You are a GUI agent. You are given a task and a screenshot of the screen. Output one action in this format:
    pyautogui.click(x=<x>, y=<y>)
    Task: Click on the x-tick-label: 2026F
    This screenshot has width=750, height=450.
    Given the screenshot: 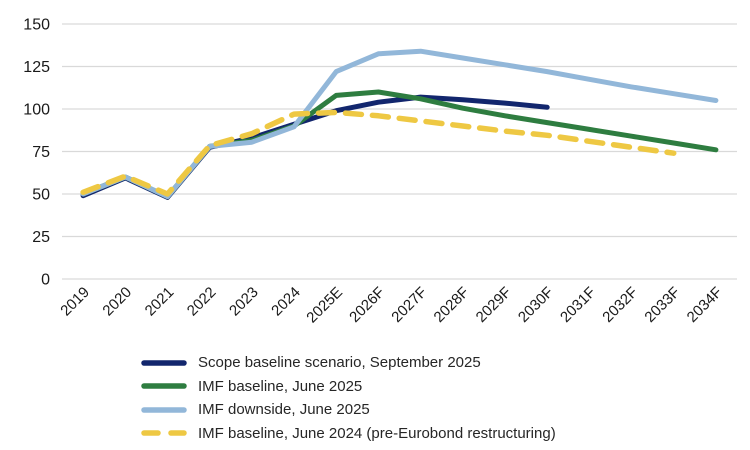 What is the action you would take?
    pyautogui.click(x=367, y=305)
    